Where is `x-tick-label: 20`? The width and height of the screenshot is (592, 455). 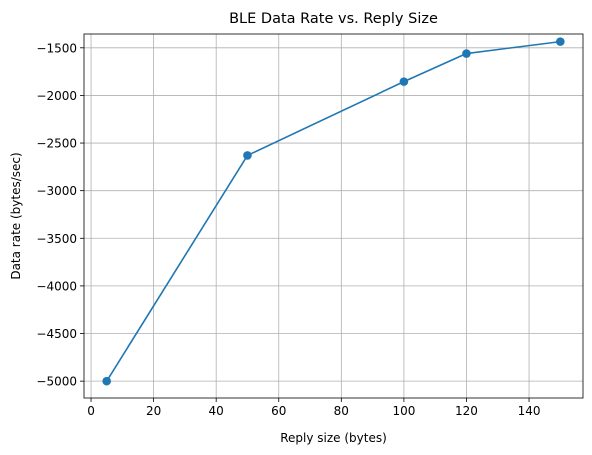 x-tick-label: 20 is located at coordinates (153, 411).